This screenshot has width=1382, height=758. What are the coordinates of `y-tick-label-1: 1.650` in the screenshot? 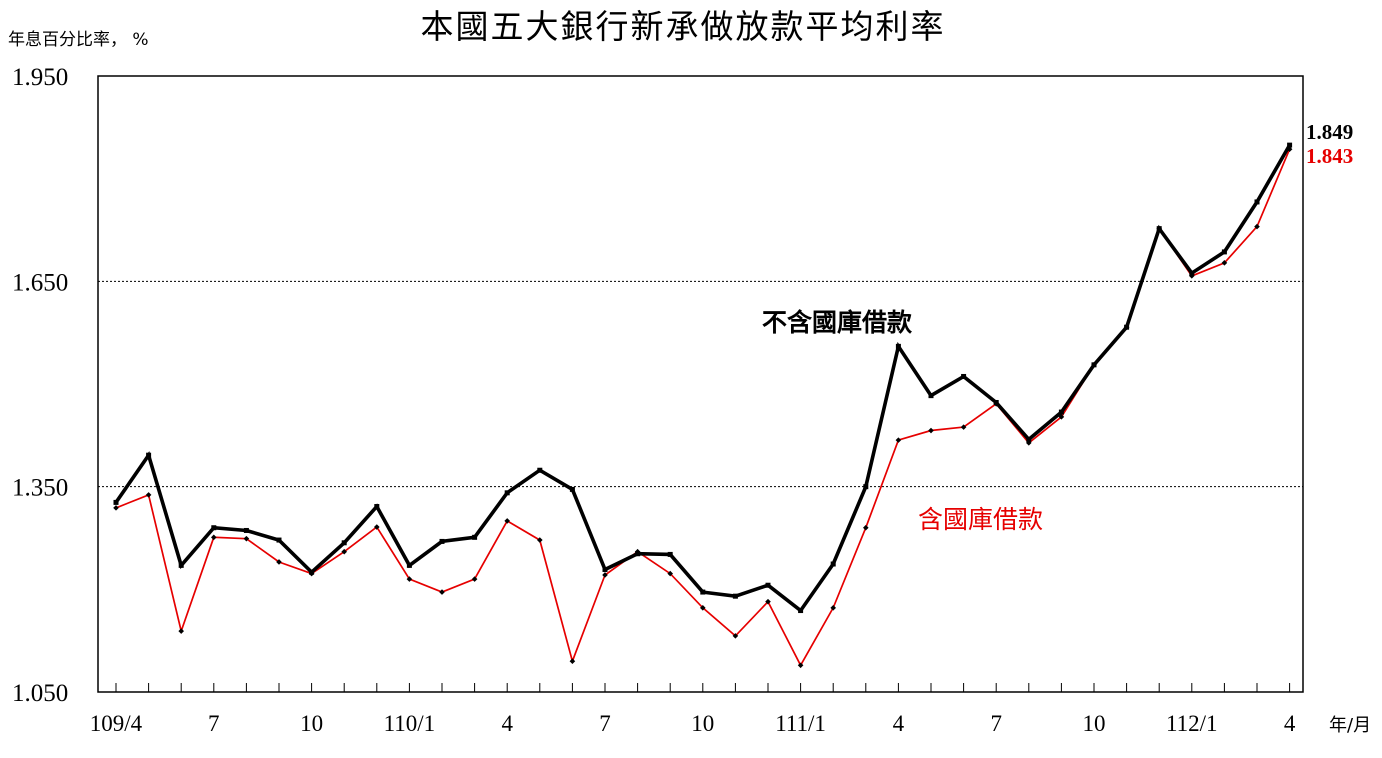 It's located at (40, 282).